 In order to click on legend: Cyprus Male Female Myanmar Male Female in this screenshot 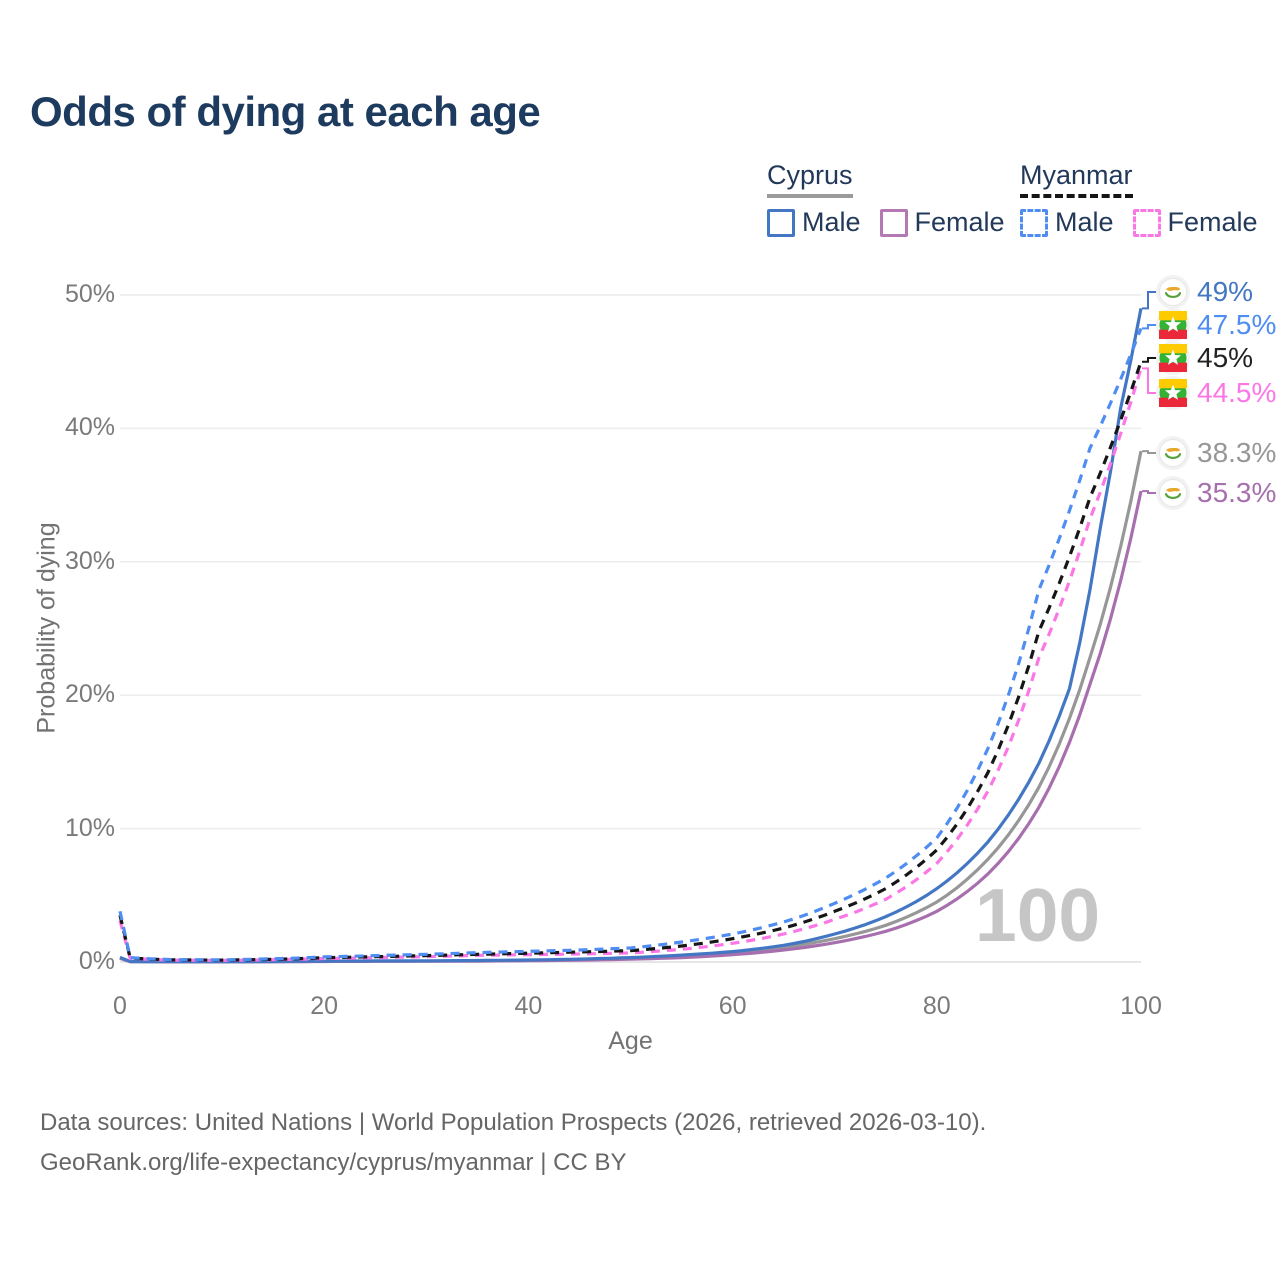, I will do `click(640, 200)`.